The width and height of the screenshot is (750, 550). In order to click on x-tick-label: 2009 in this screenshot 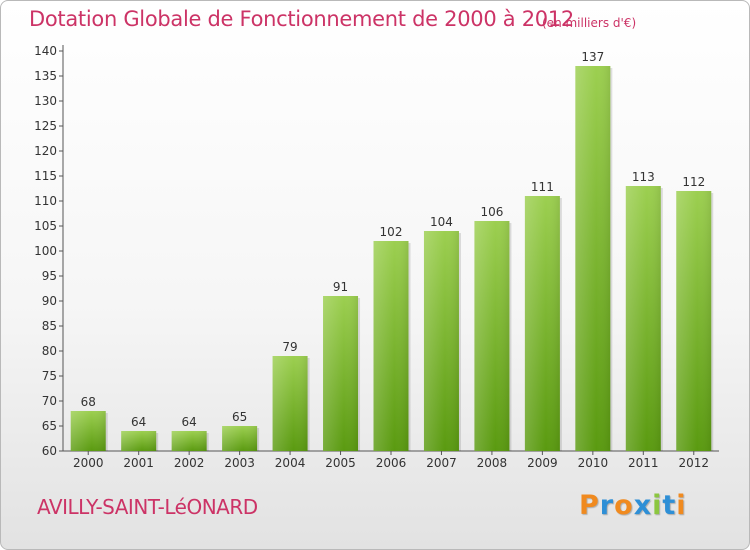, I will do `click(542, 463)`.